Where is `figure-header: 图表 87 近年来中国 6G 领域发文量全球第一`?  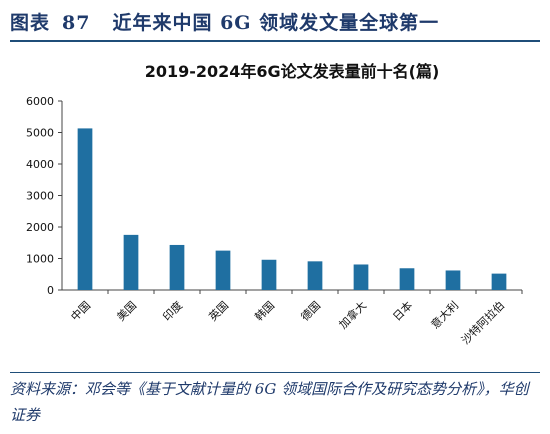
figure-header: 图表 87 近年来中国 6G 领域发文量全球第一 is located at coordinates (275, 22).